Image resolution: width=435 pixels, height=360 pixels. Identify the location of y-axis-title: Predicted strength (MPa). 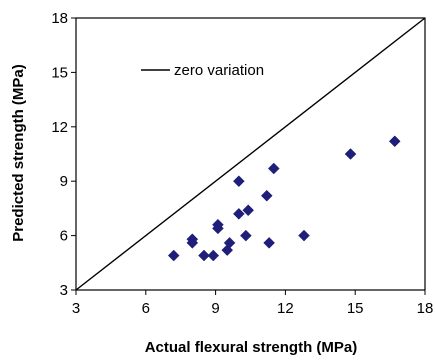
(18, 153).